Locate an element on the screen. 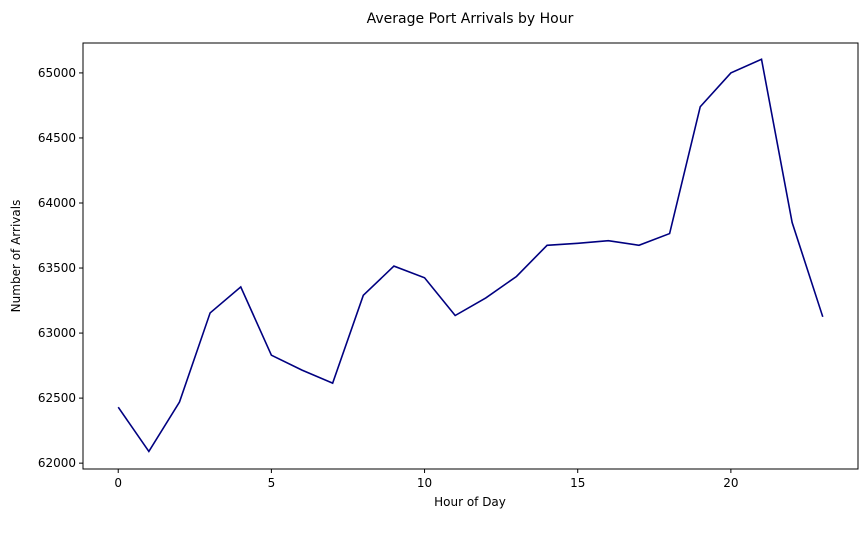 The image size is (868, 551). y-tick-label: 63500 is located at coordinates (57, 268).